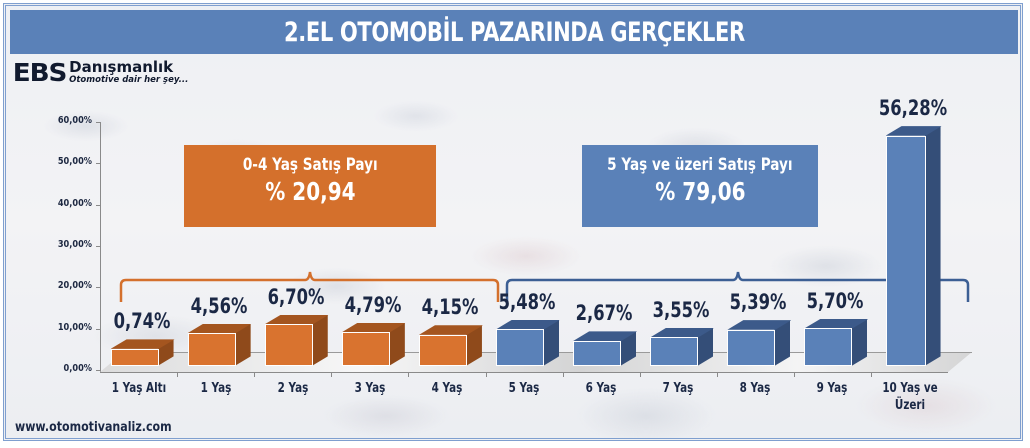 The height and width of the screenshot is (448, 1030). What do you see at coordinates (682, 346) in the screenshot?
I see `bar-7-yaş` at bounding box center [682, 346].